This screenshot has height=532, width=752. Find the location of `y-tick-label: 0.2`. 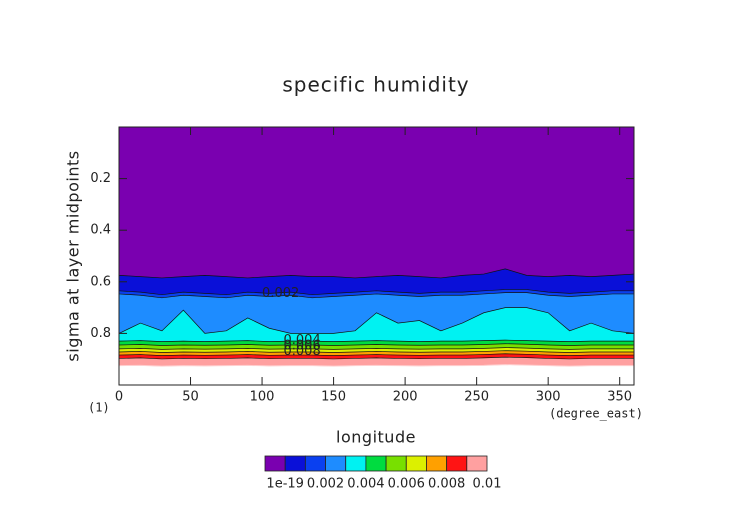

y-tick-label: 0.2 is located at coordinates (100, 178).